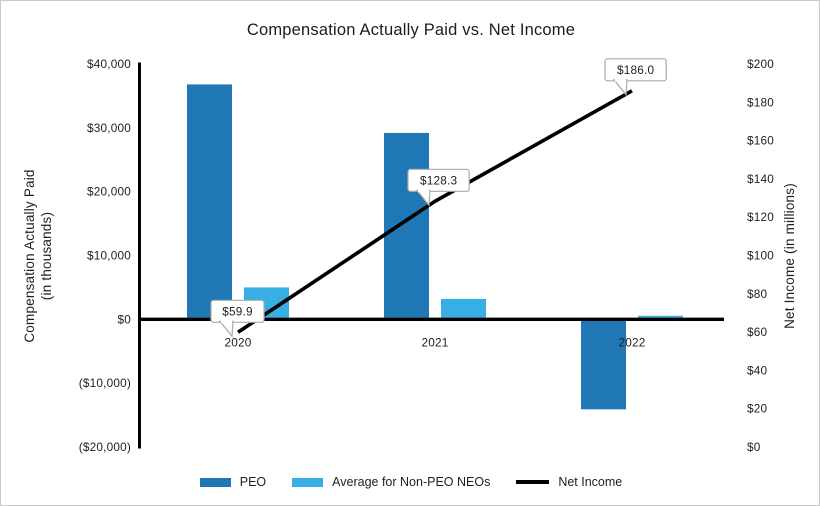 This screenshot has height=506, width=820. I want to click on legend-item-non-peo: Average for Non-PEO NEOs, so click(391, 482).